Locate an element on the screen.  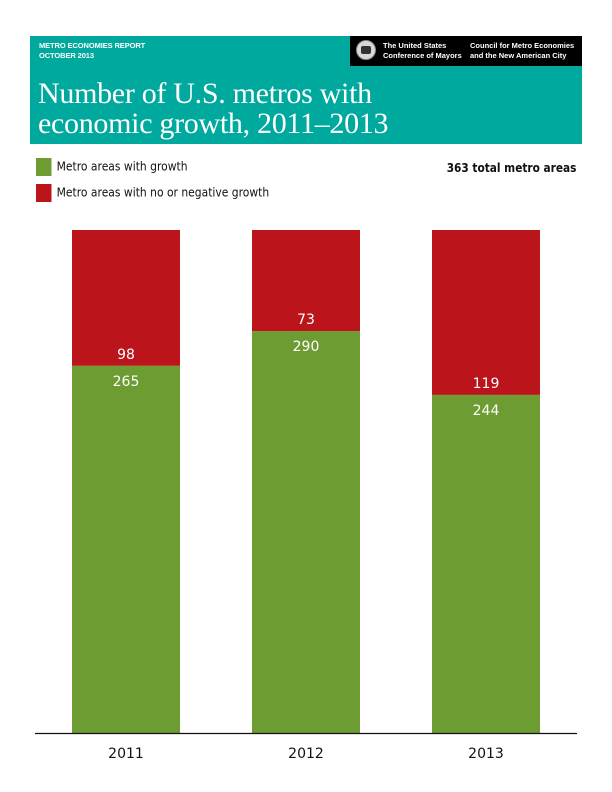
report-label: METRO ECONOMIES REPORT OCTOBER 2013 is located at coordinates (92, 51).